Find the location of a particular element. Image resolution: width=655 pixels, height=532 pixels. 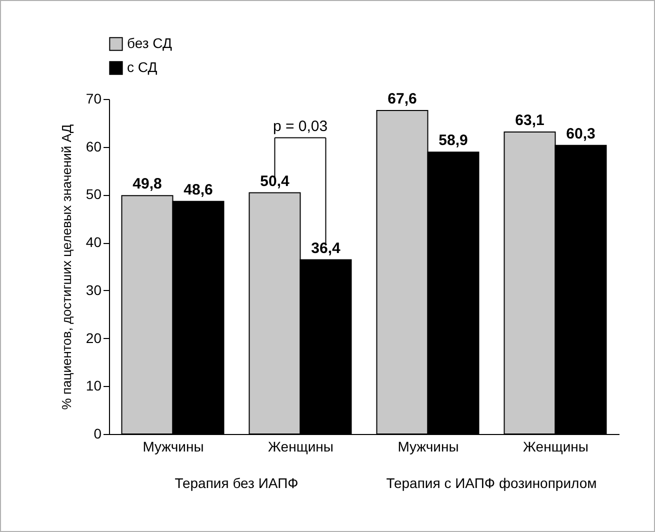

y-tick-label: 0 is located at coordinates (98, 434).